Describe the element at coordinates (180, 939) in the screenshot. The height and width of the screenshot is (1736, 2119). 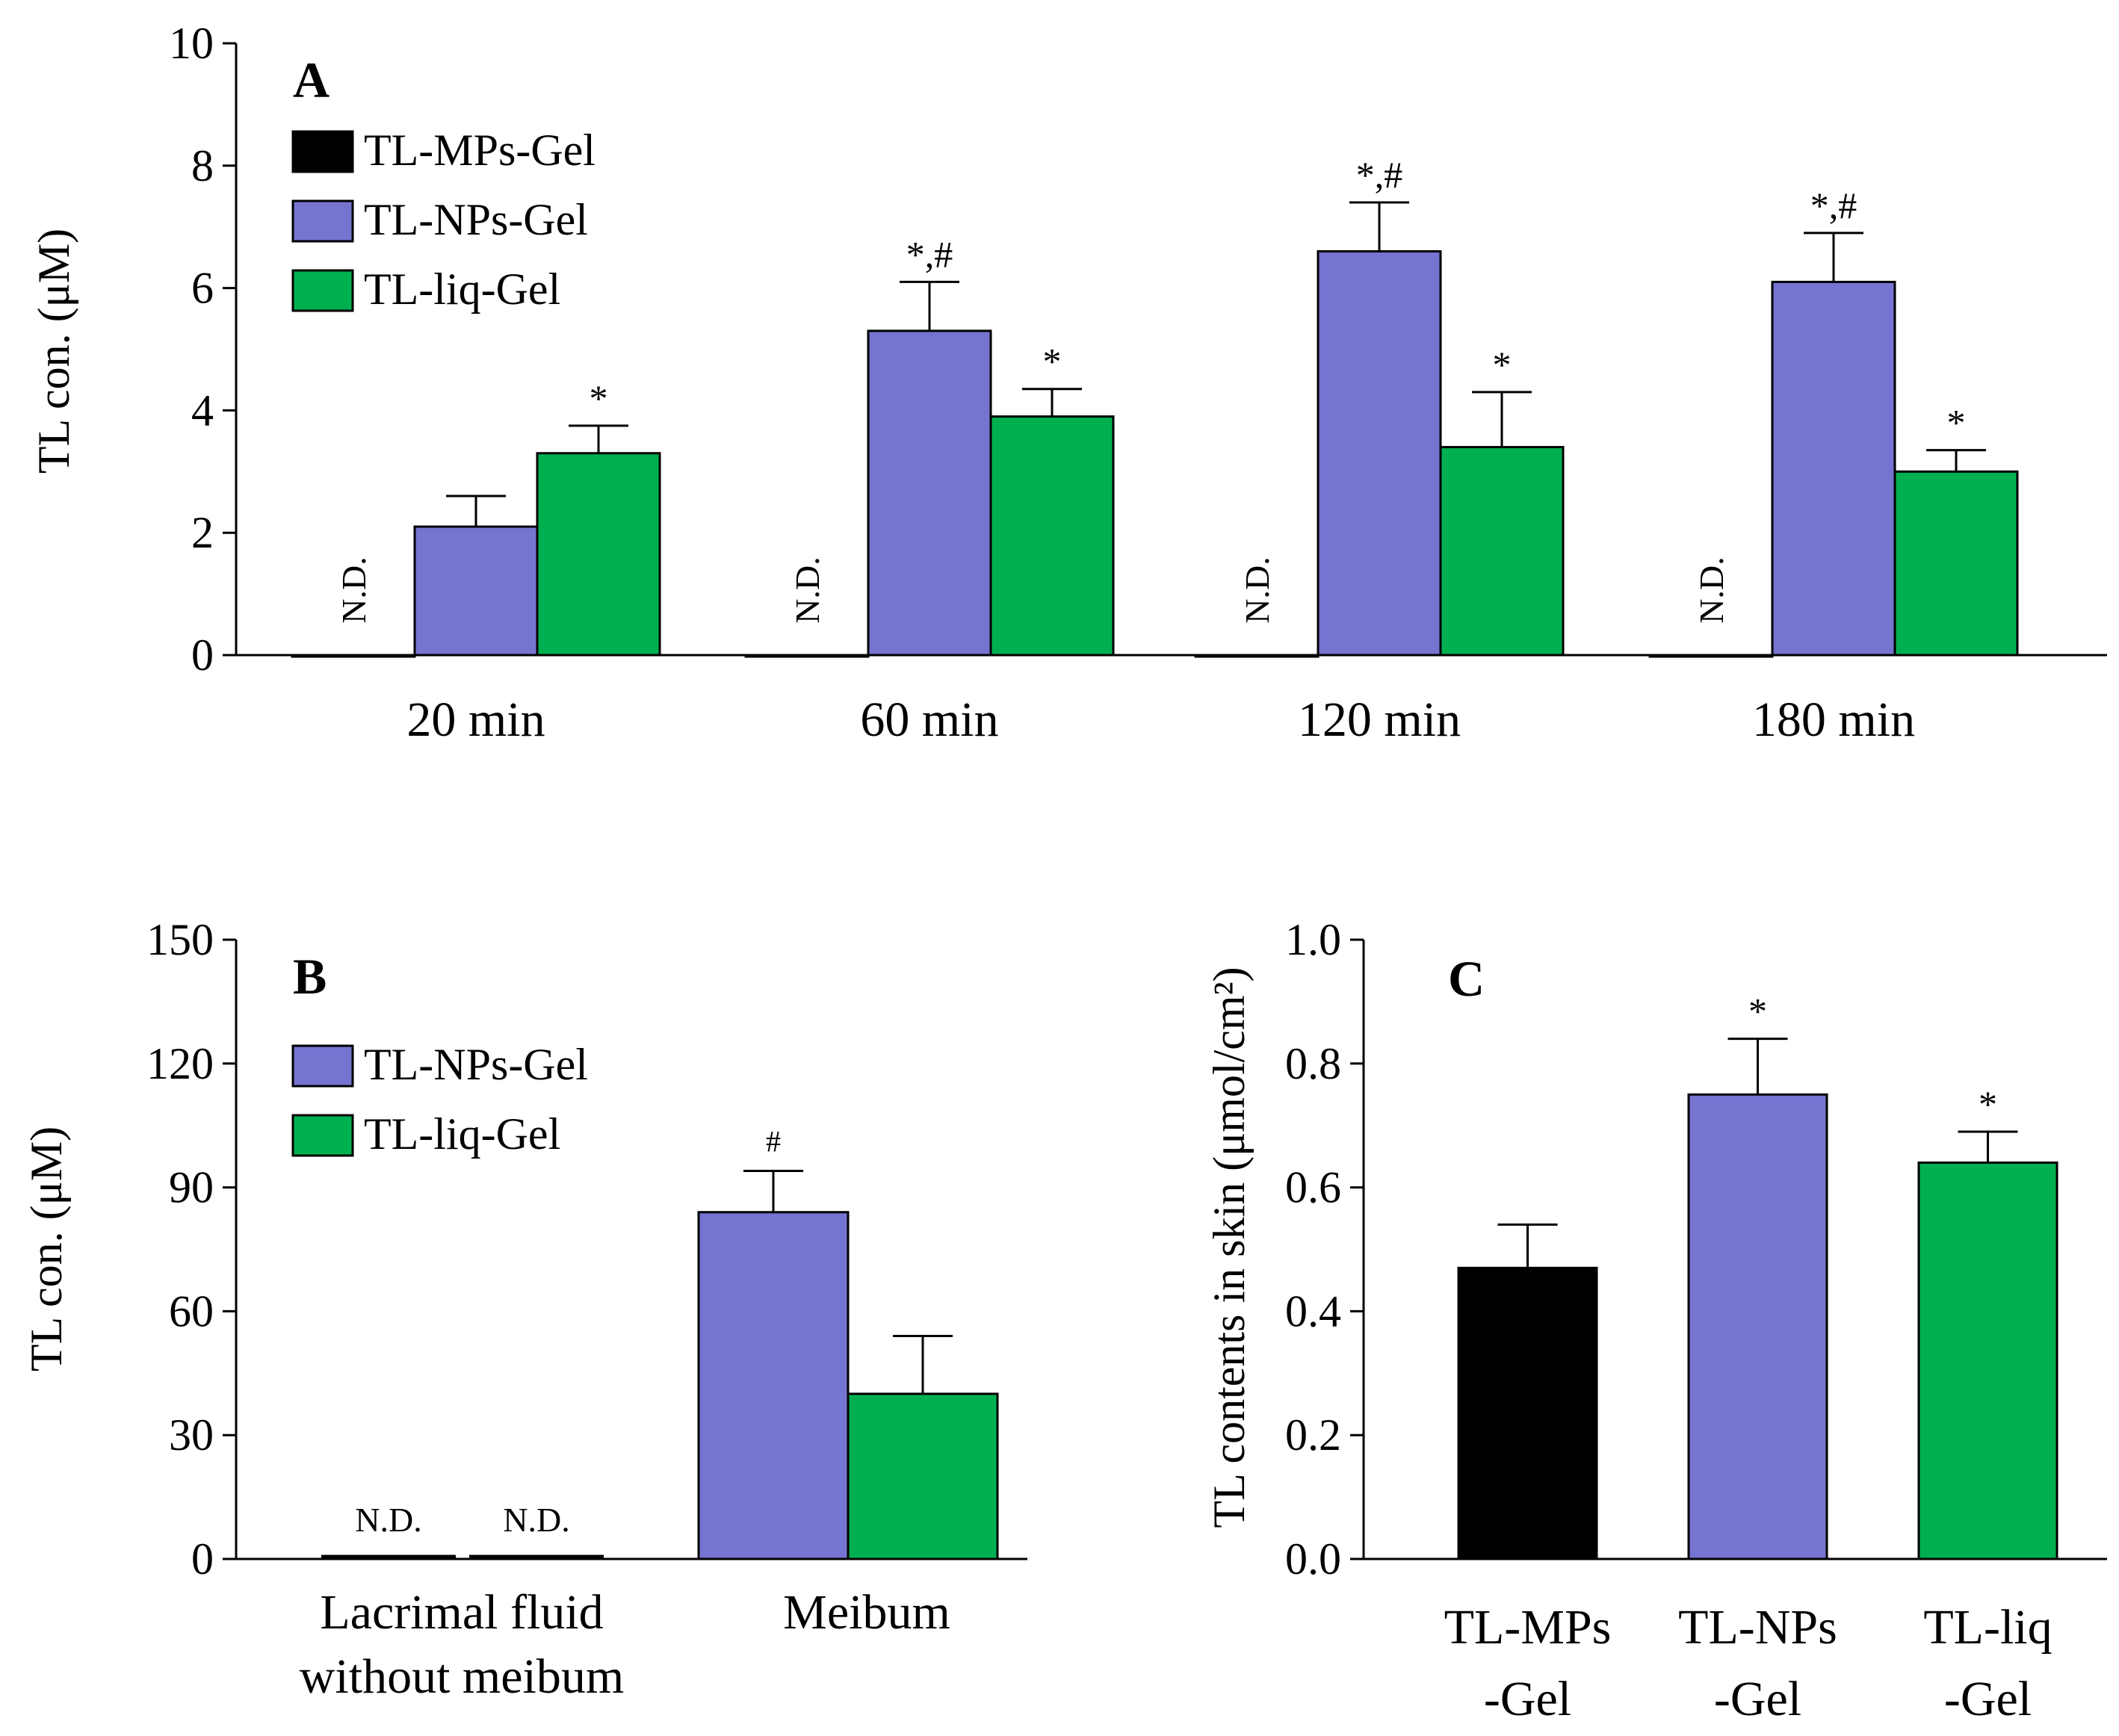
I see `panel-b-y-tick-label: 150` at that location.